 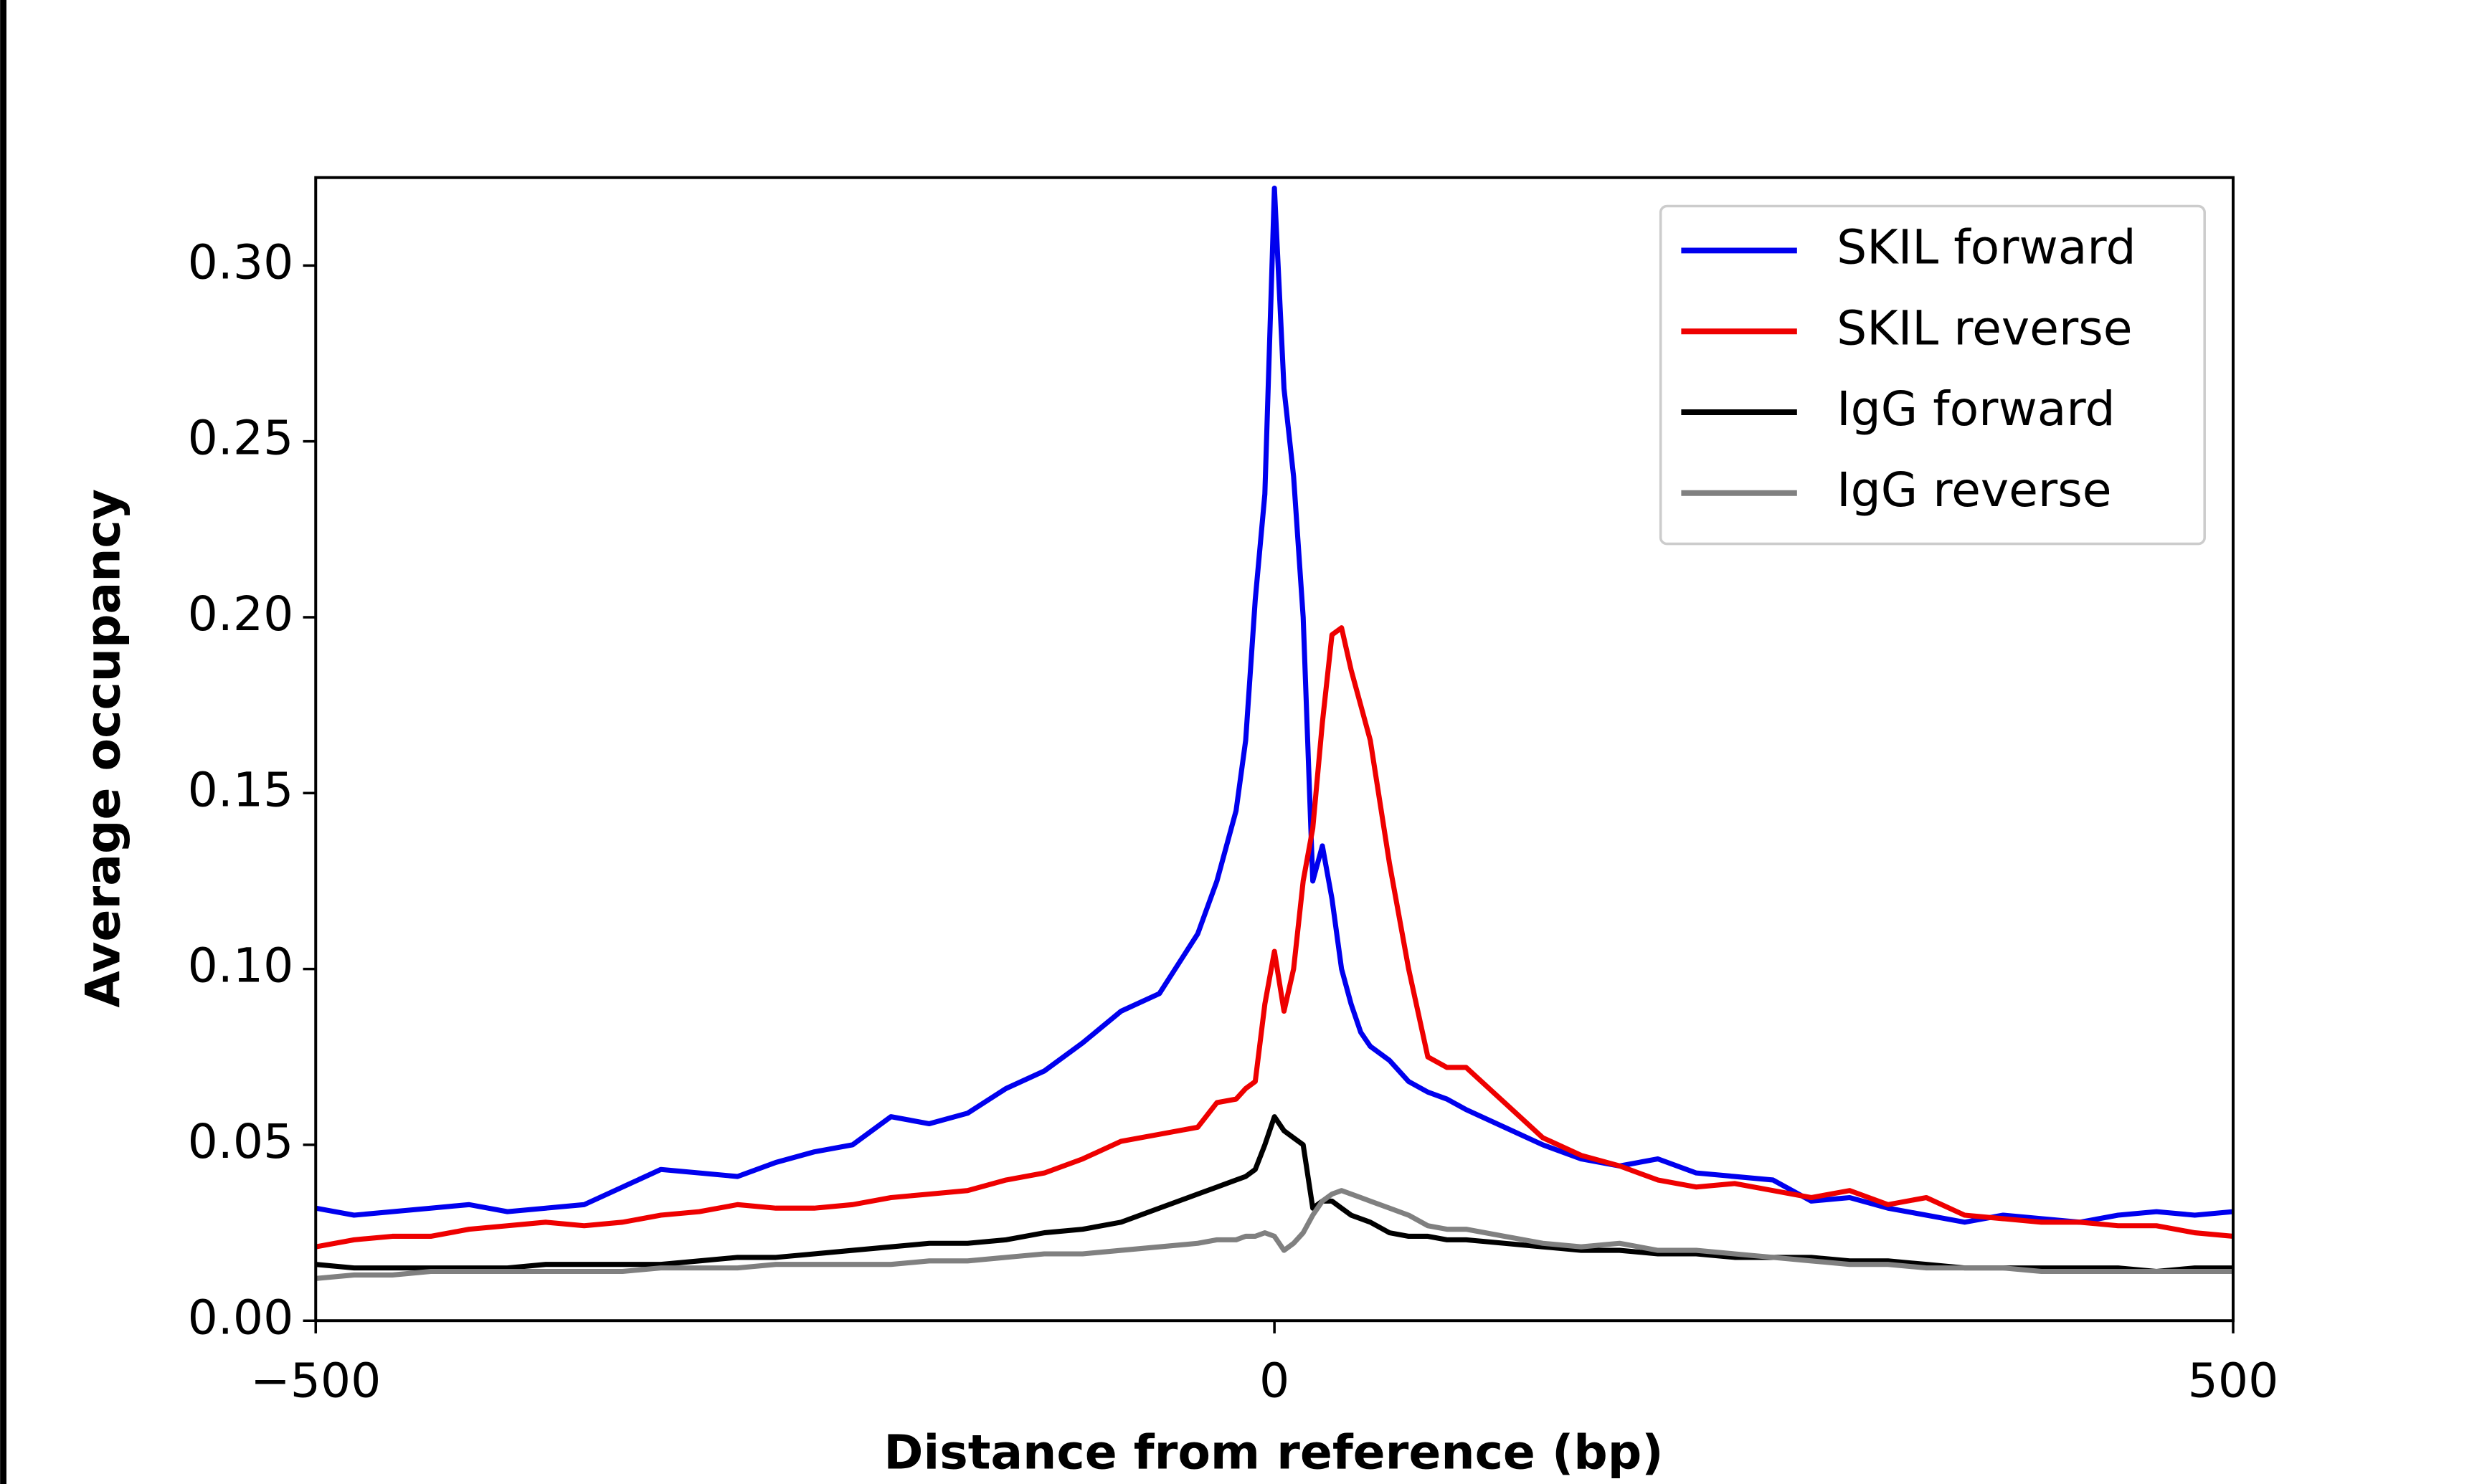 I want to click on legend-label: SKIL forward, so click(x=1987, y=247).